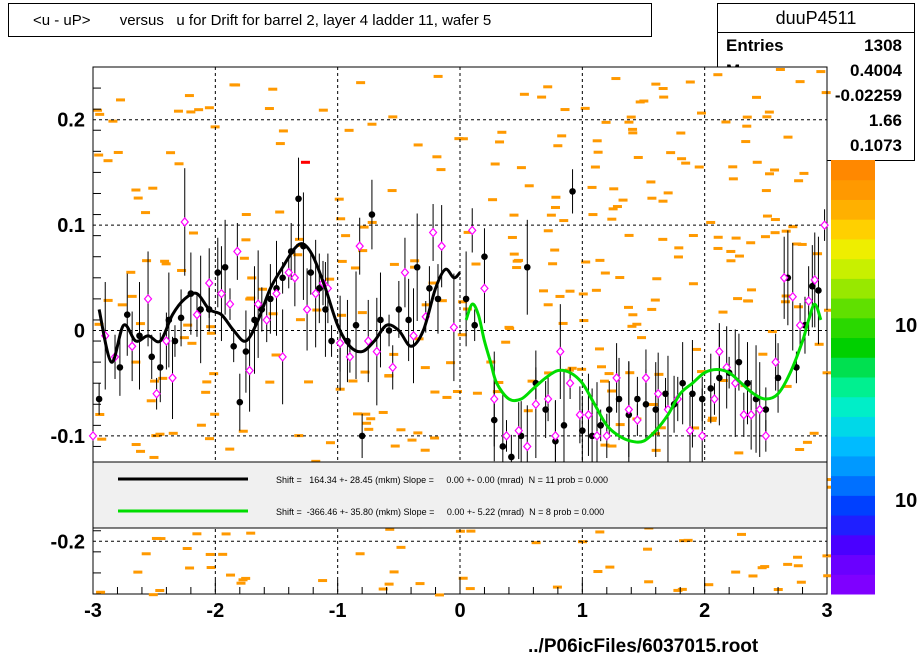 The image size is (920, 660). What do you see at coordinates (826, 611) in the screenshot?
I see `x-tick-label: 3` at bounding box center [826, 611].